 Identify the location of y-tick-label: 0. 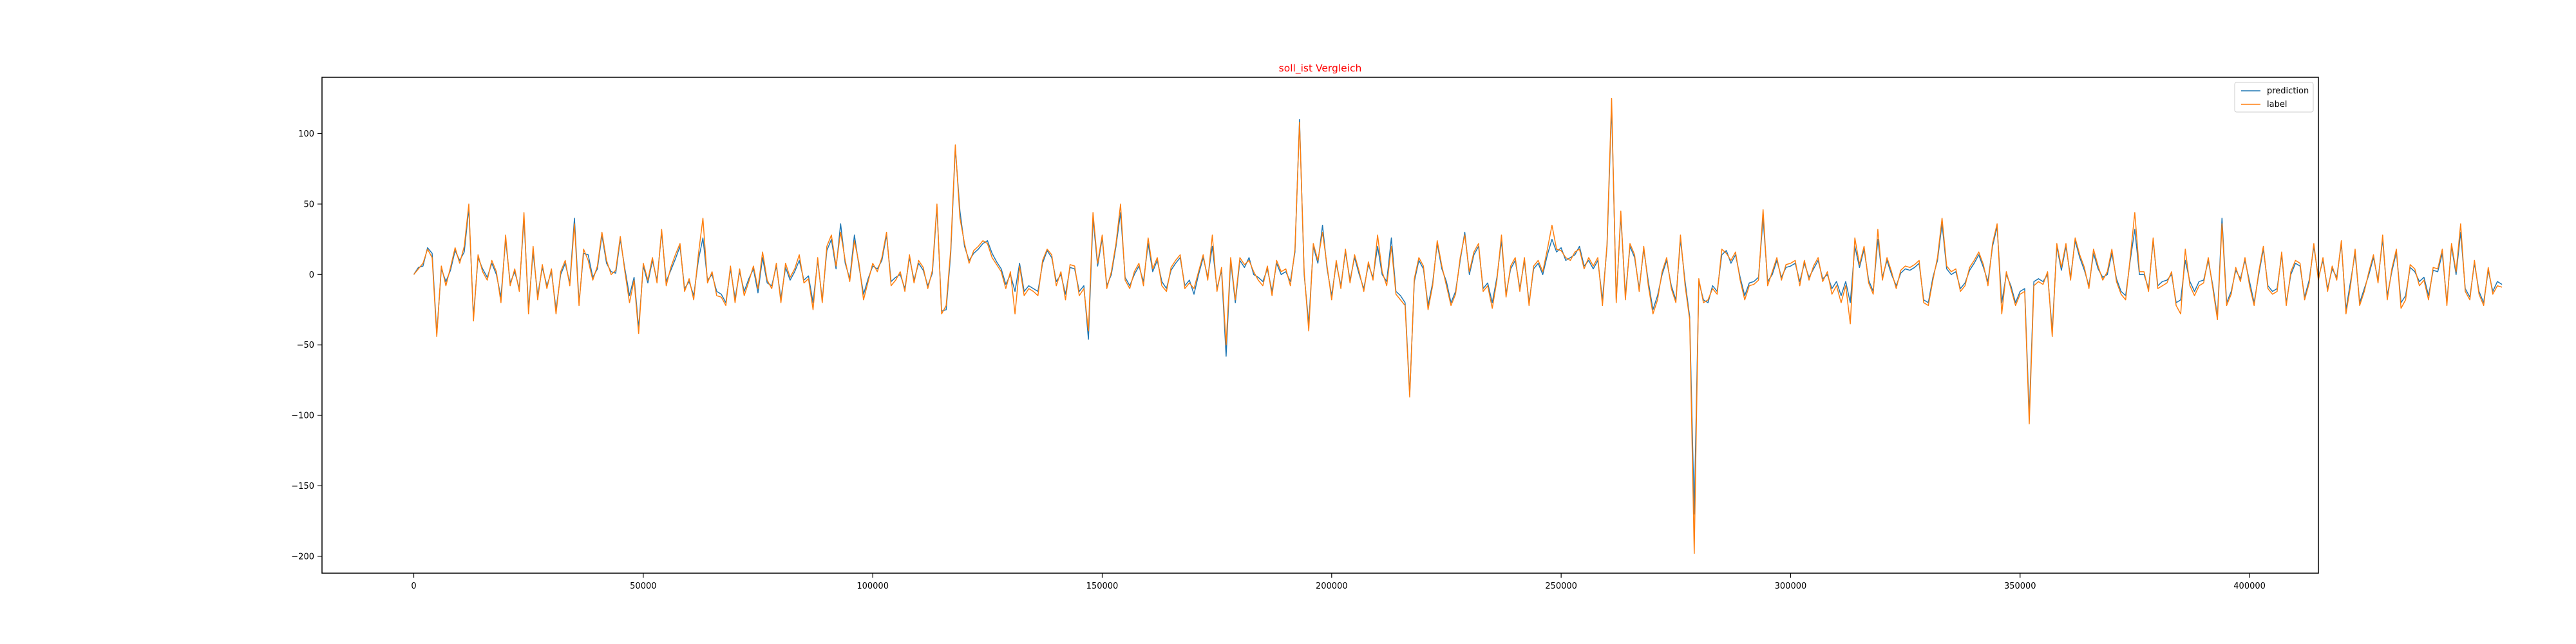
(311, 275).